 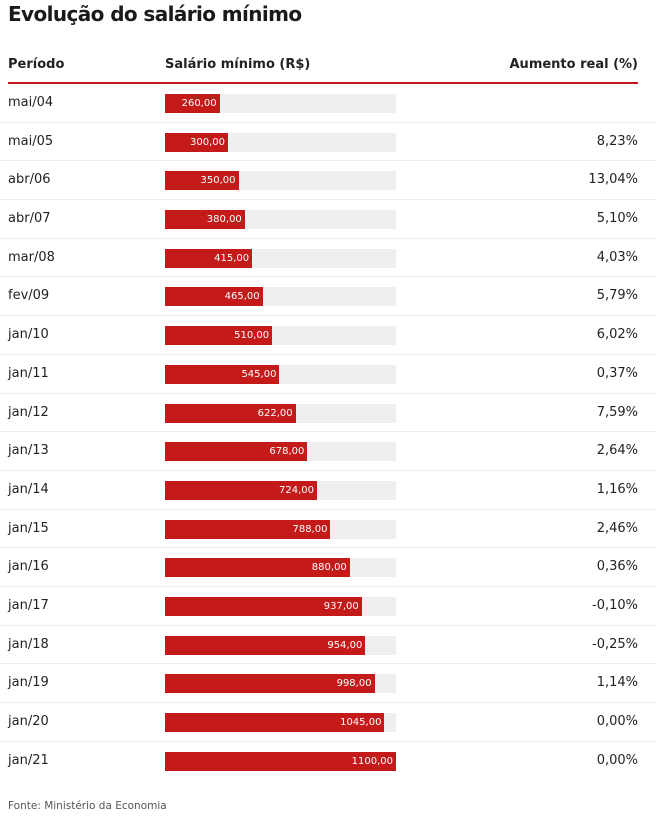 What do you see at coordinates (617, 296) in the screenshot?
I see `raise-value: 5,79%` at bounding box center [617, 296].